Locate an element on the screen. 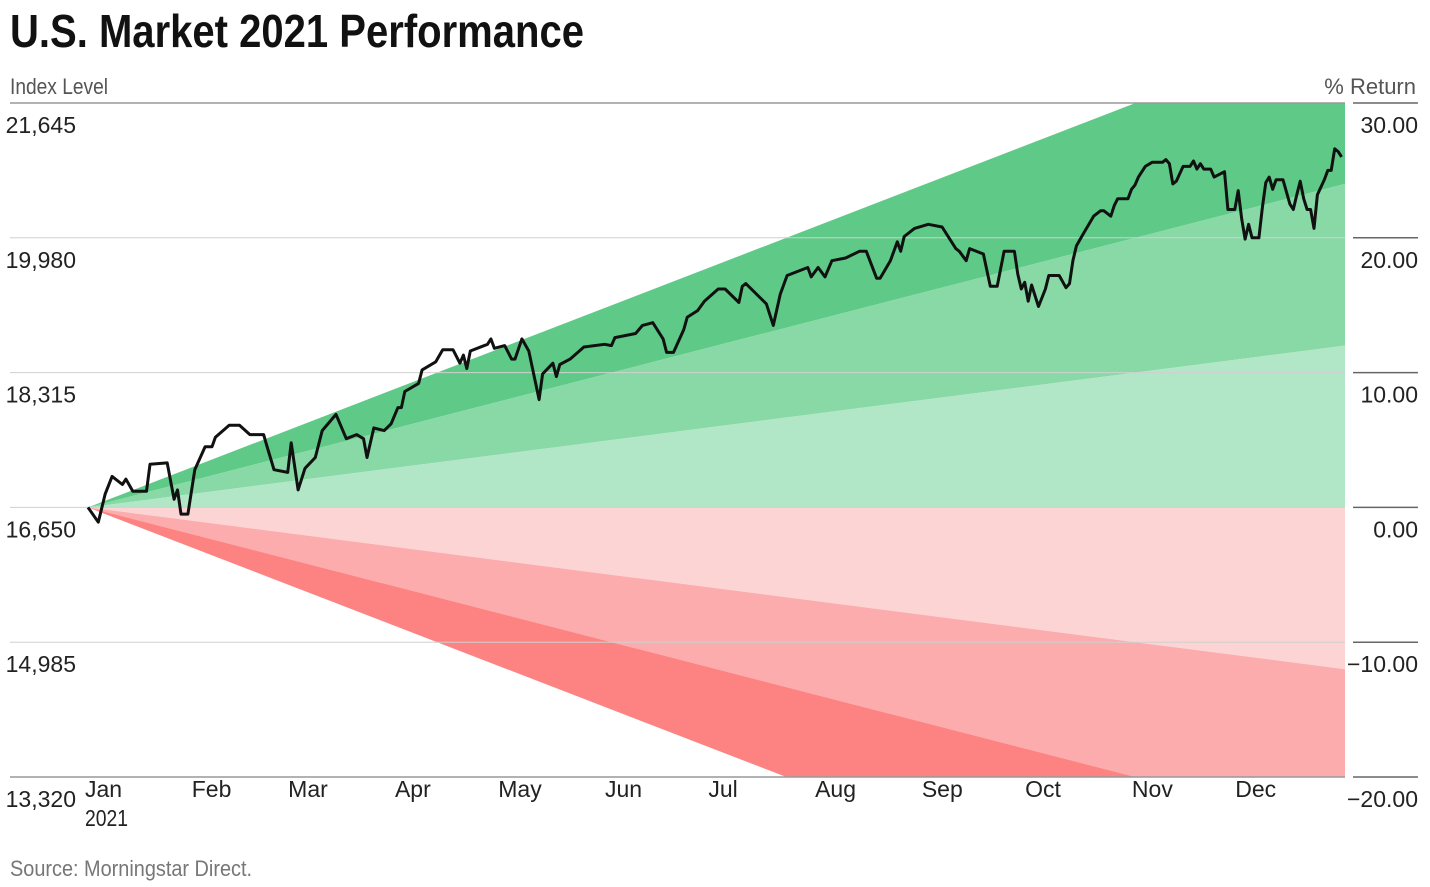  left-tick-label: 16,650 is located at coordinates (41, 529).